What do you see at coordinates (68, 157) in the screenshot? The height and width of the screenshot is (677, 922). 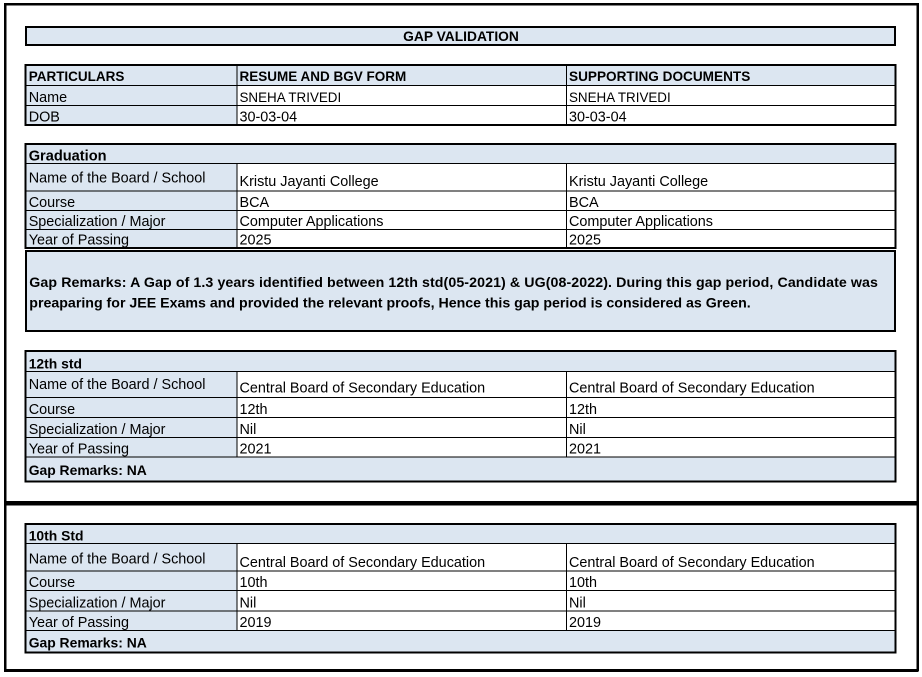 I see `svg-text: Graduation` at bounding box center [68, 157].